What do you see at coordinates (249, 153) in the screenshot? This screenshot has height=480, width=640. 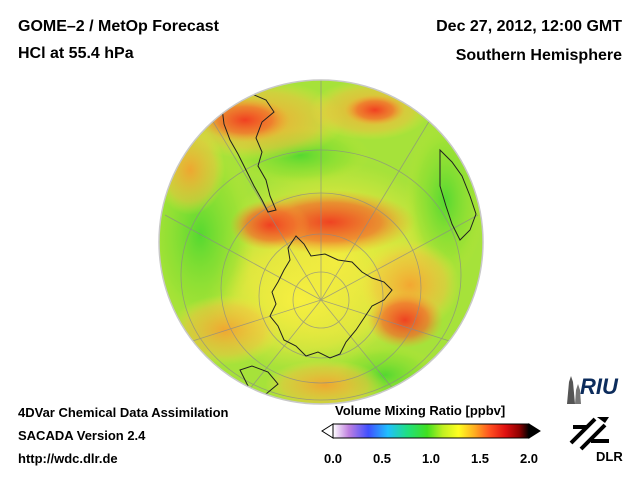 I see `south-america-coastline` at bounding box center [249, 153].